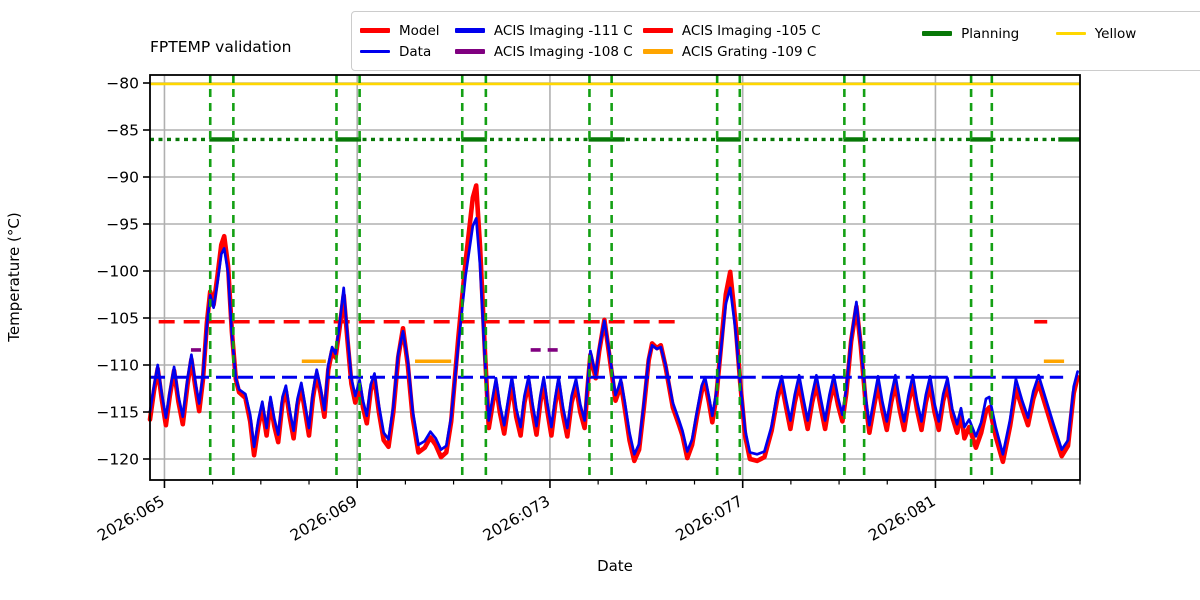  I want to click on legend-item: Data, so click(407, 51).